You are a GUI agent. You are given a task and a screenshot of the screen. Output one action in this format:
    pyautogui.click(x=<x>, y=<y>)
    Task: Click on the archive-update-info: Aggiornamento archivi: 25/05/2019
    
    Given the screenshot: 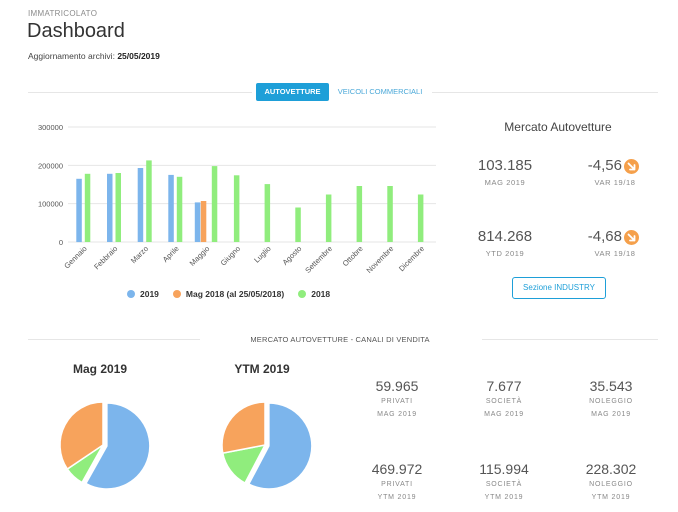 What is the action you would take?
    pyautogui.click(x=94, y=56)
    